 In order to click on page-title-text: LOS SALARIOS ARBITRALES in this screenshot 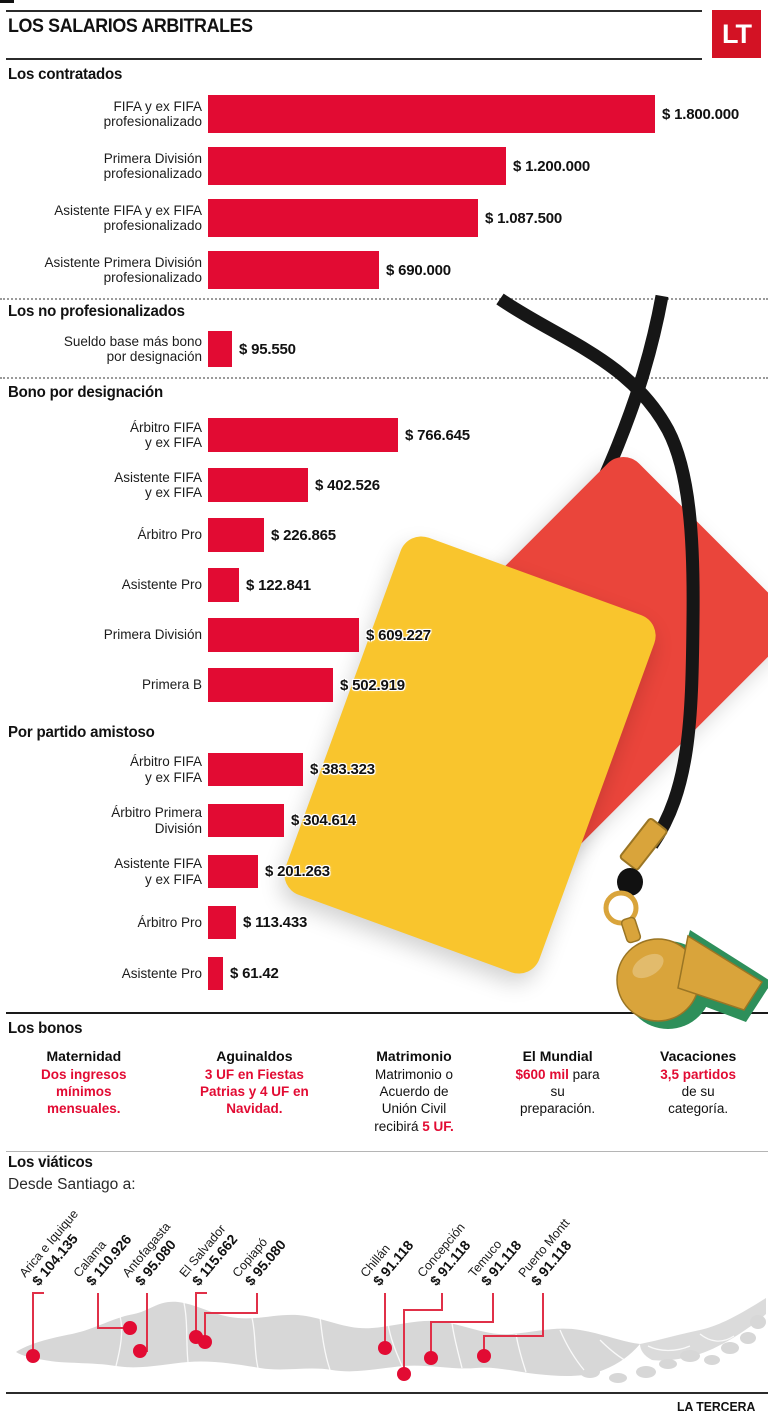, I will do `click(130, 26)`.